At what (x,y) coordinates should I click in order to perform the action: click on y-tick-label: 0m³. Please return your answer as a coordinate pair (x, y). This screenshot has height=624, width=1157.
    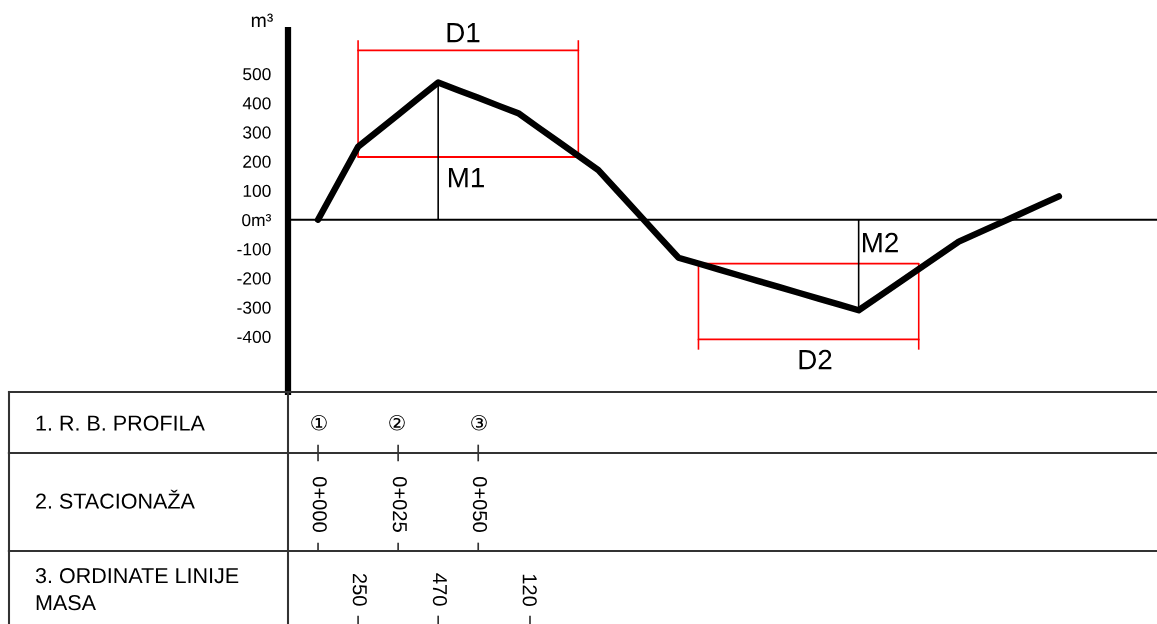
    Looking at the image, I should click on (256, 220).